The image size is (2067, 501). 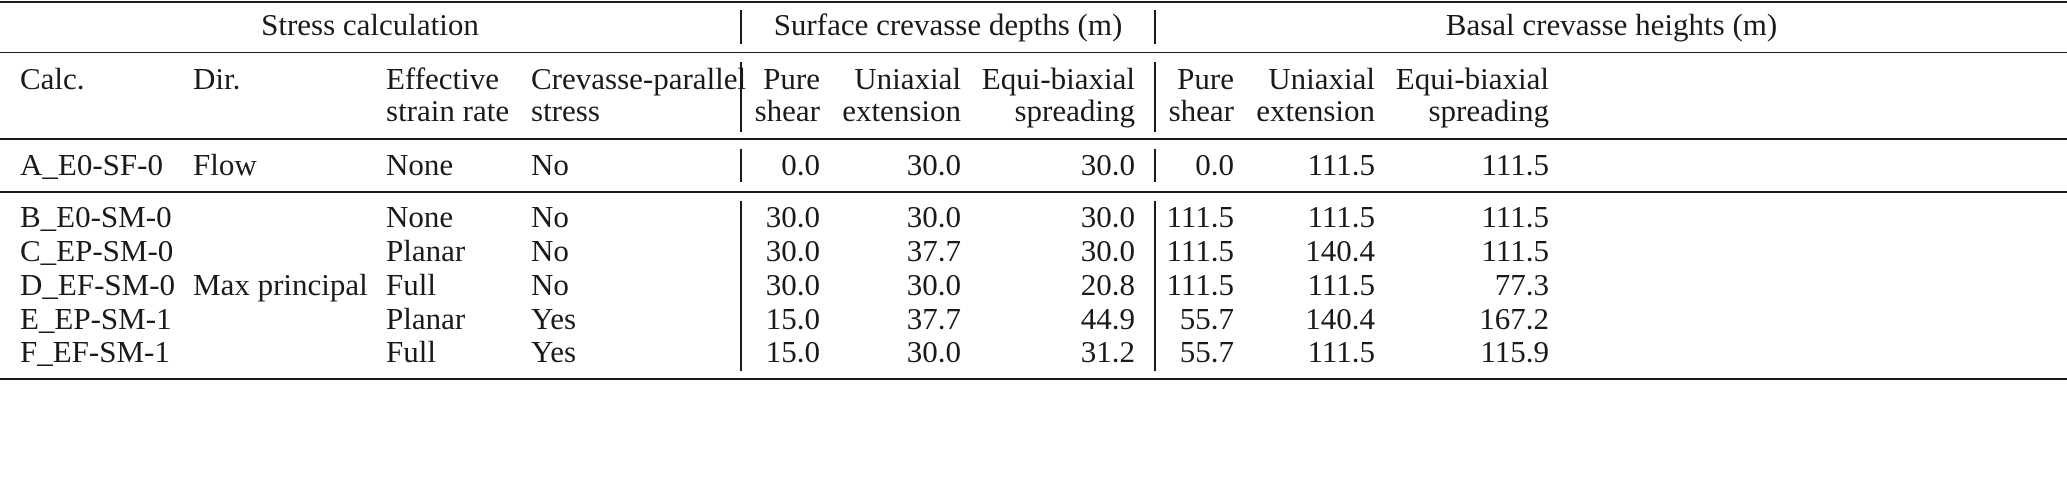 I want to click on row-d-calc: D_EF-SM-0, so click(x=98, y=284).